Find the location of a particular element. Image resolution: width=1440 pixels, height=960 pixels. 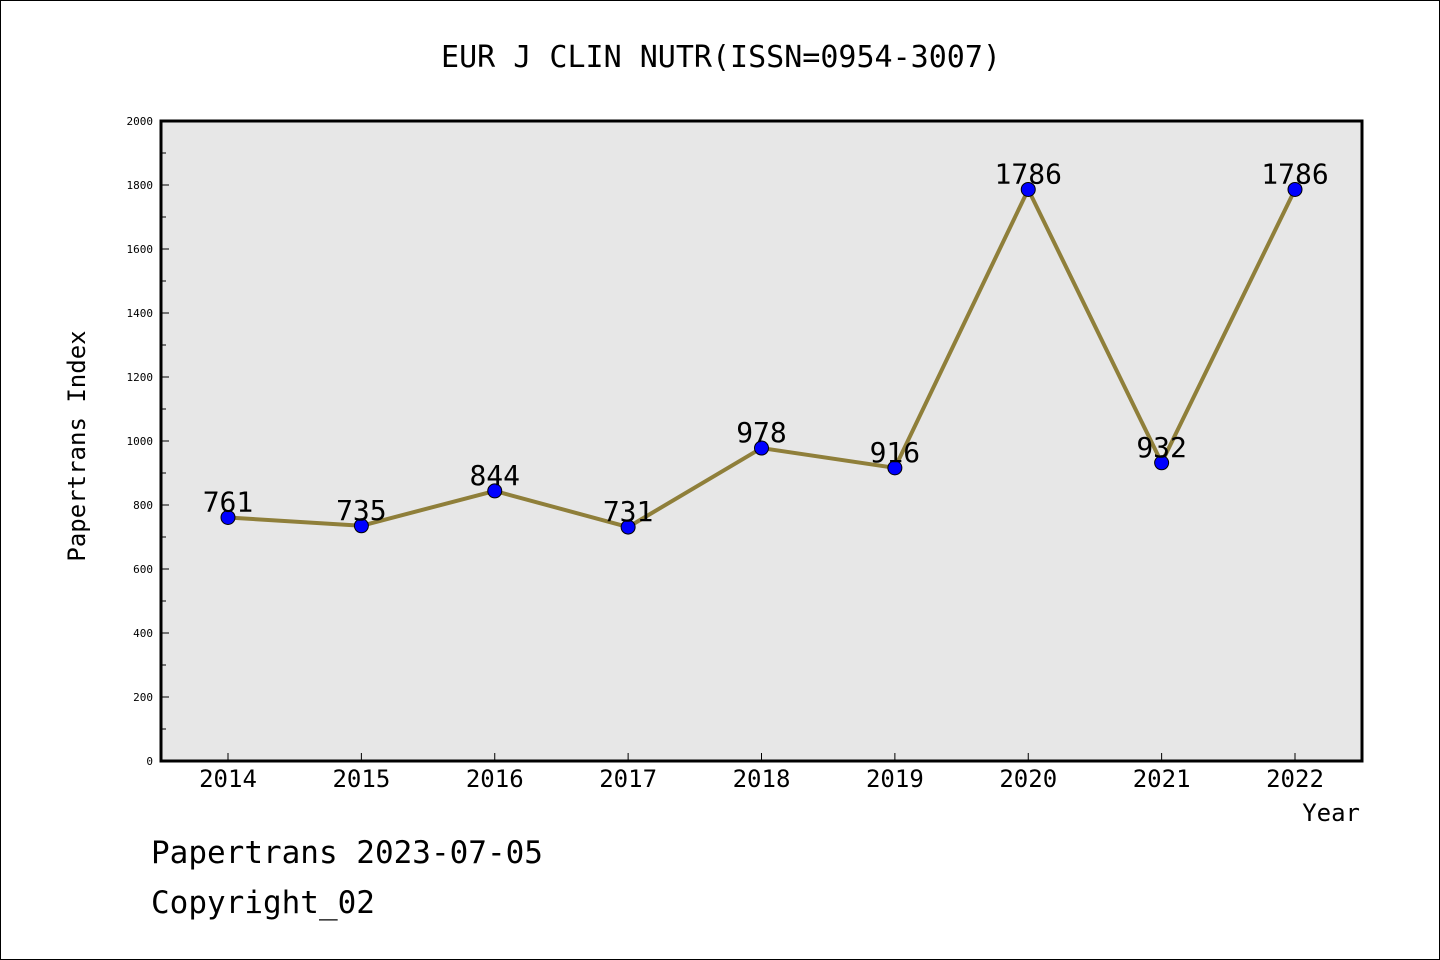

x-tick-label: 2020 is located at coordinates (1028, 779).